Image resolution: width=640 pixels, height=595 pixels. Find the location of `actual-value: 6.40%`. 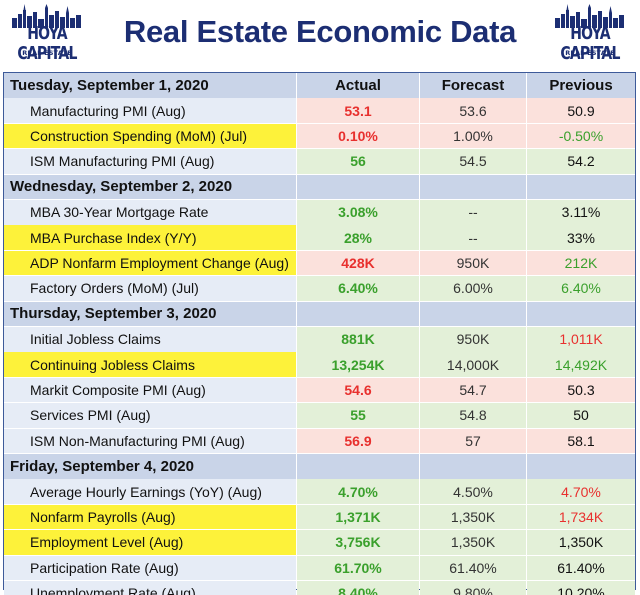

actual-value: 6.40% is located at coordinates (358, 288).